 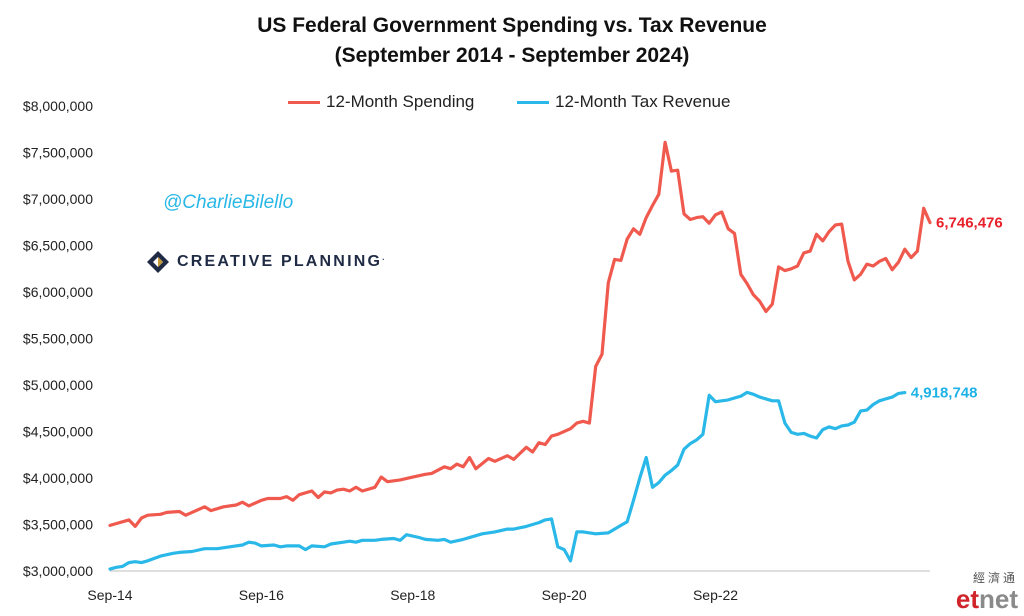 What do you see at coordinates (512, 55) in the screenshot?
I see `chart-title-line2: (September 2014 - September 2024)` at bounding box center [512, 55].